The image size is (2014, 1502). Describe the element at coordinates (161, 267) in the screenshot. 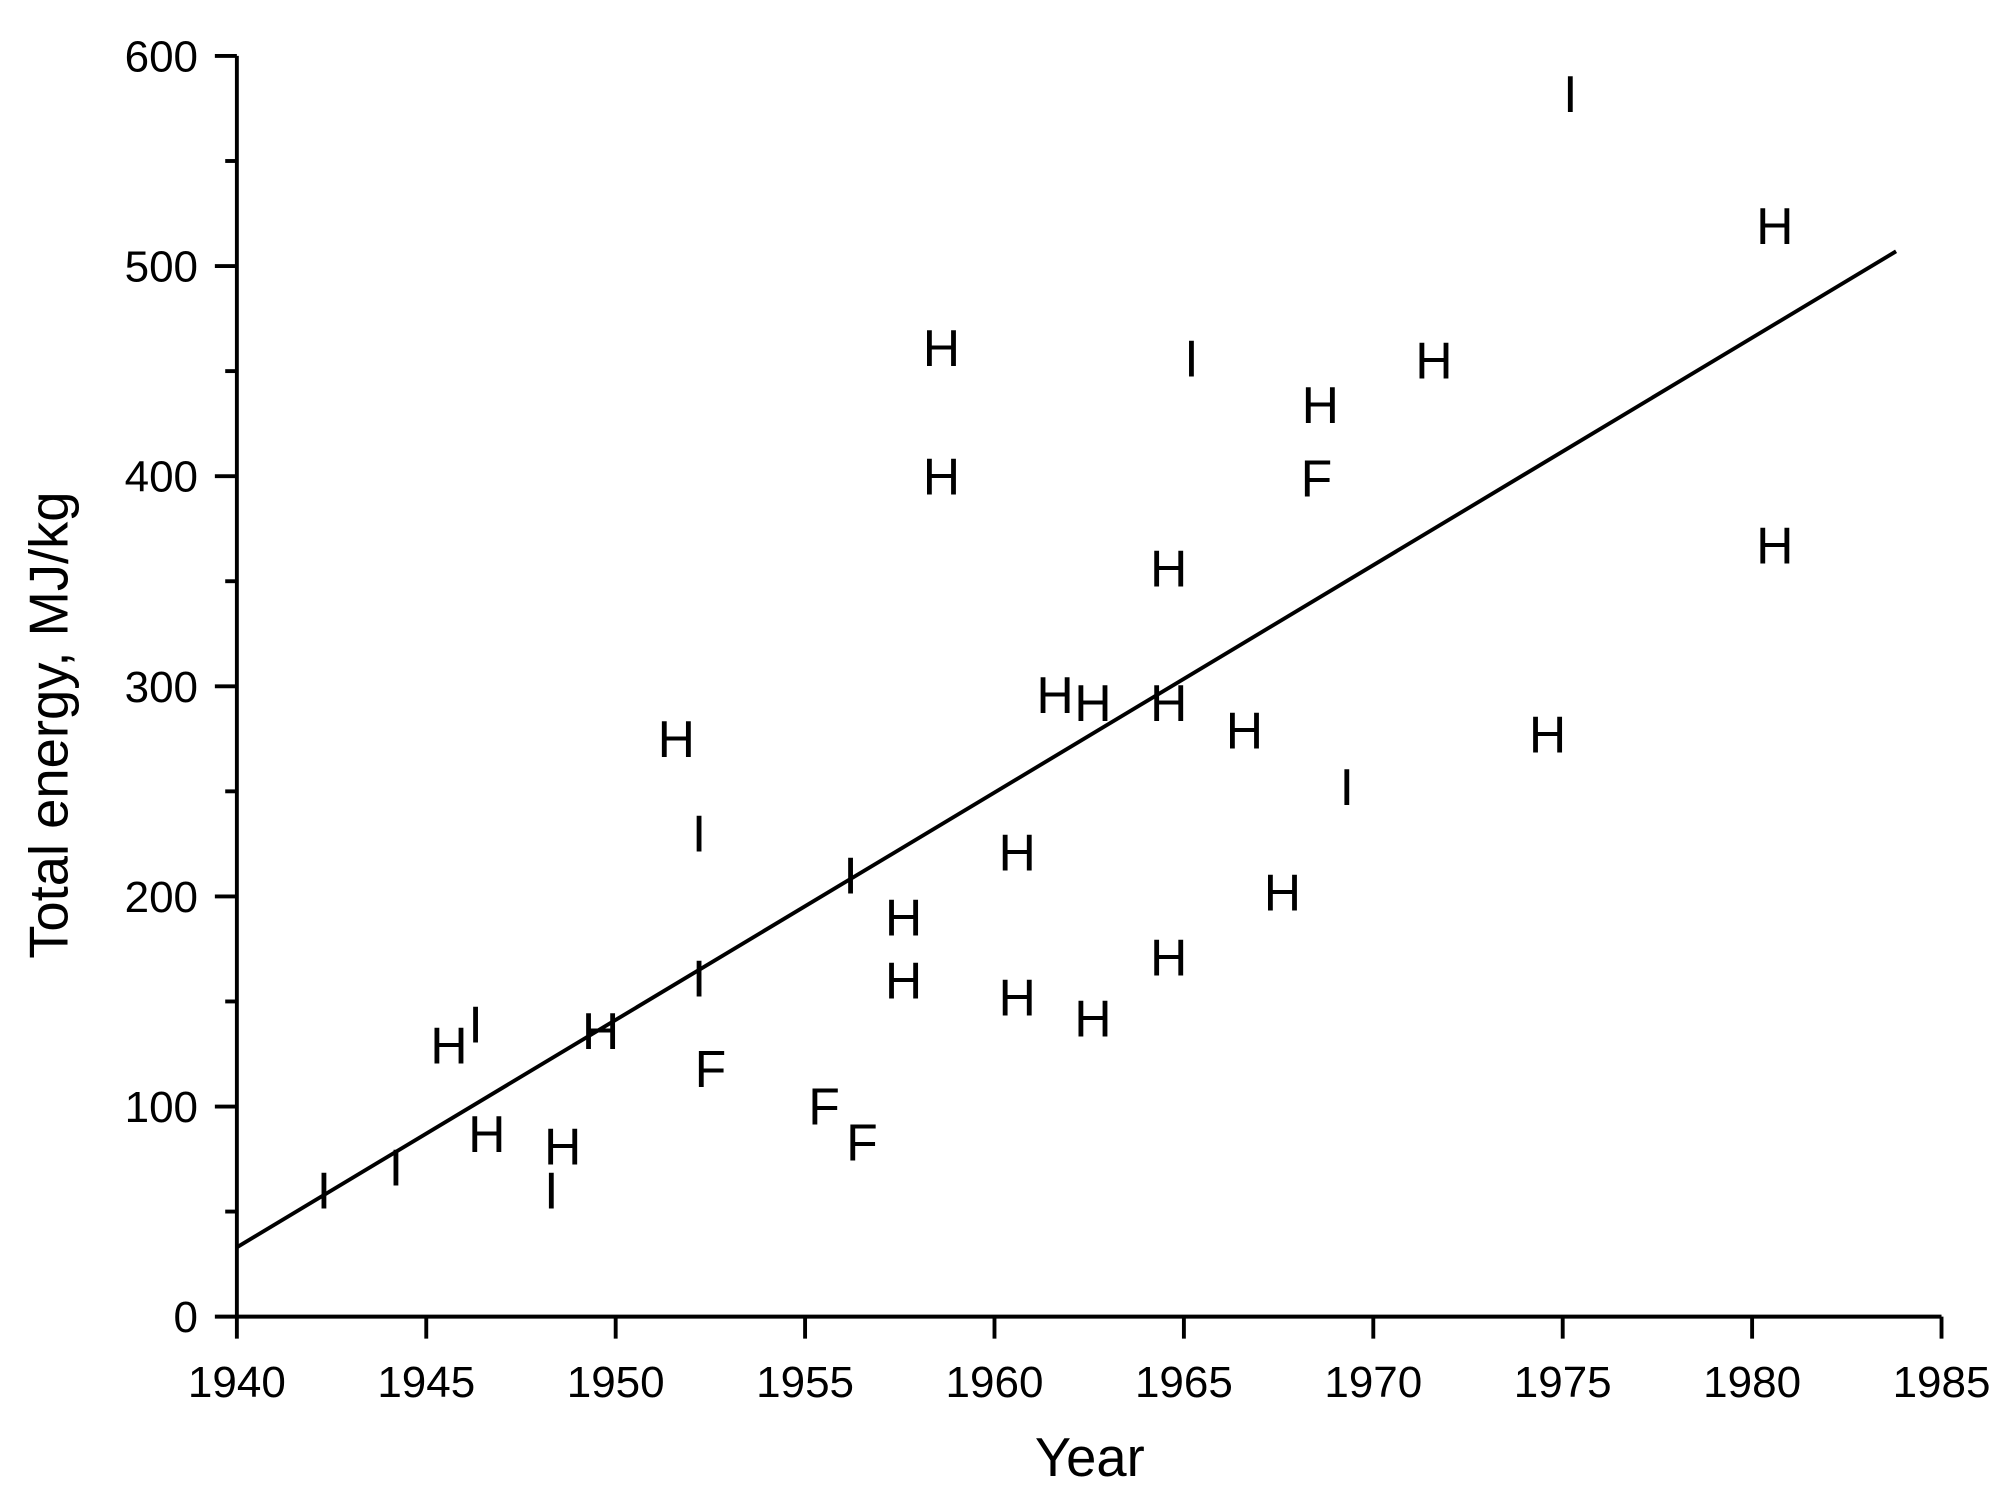

I see `y-tick-label: 500` at that location.